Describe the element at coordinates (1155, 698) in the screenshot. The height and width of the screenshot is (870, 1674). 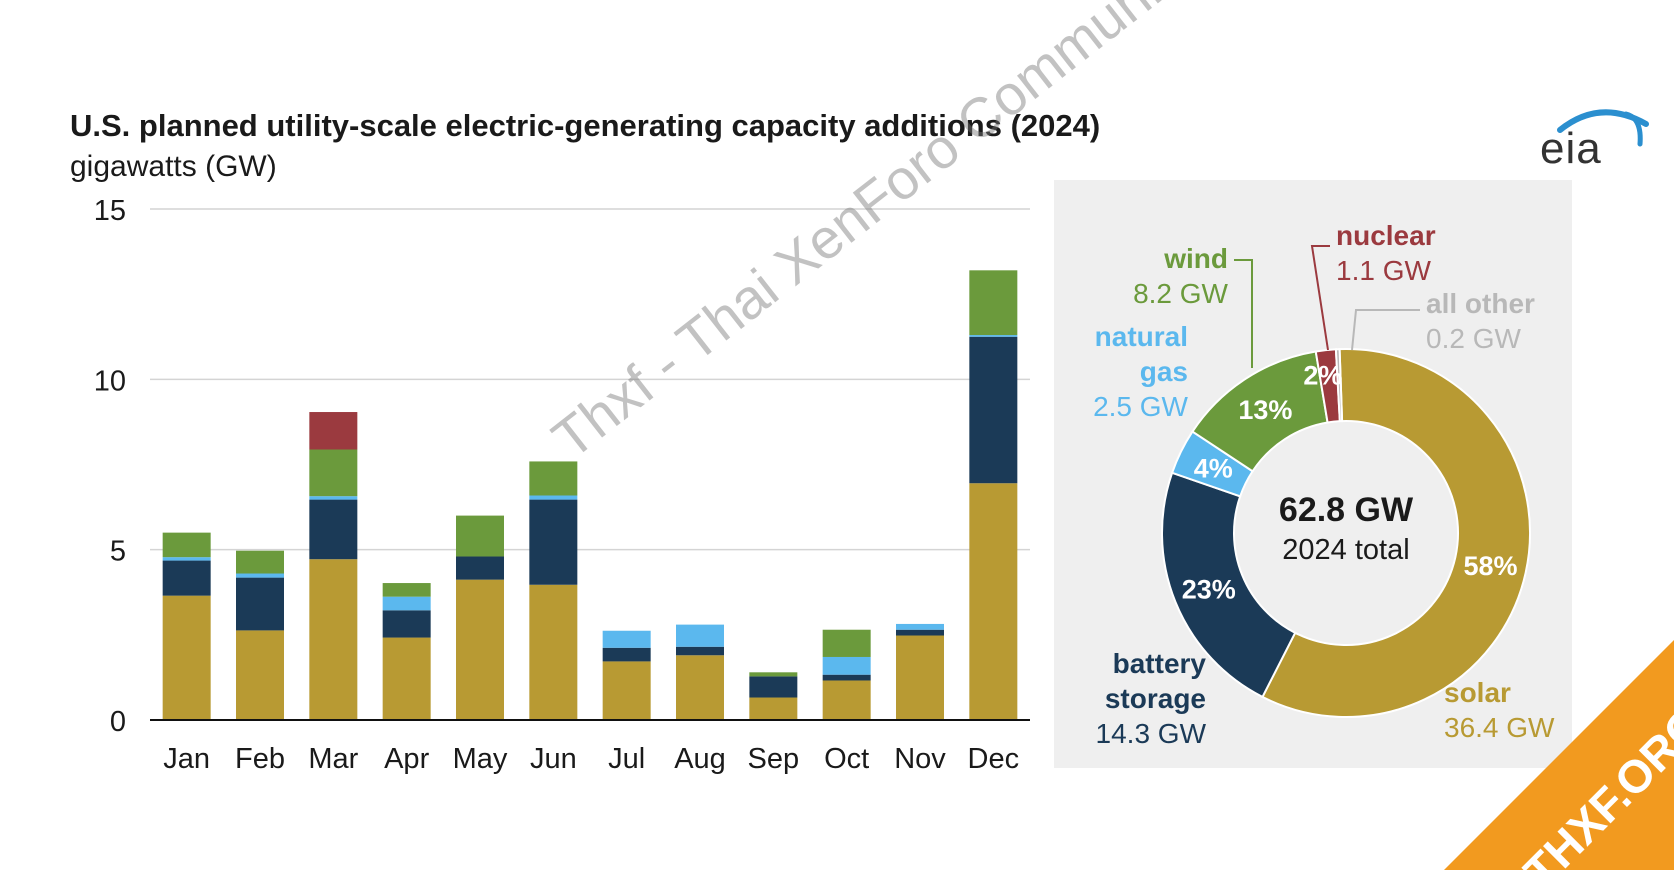
I see `donut-category-label: storage` at that location.